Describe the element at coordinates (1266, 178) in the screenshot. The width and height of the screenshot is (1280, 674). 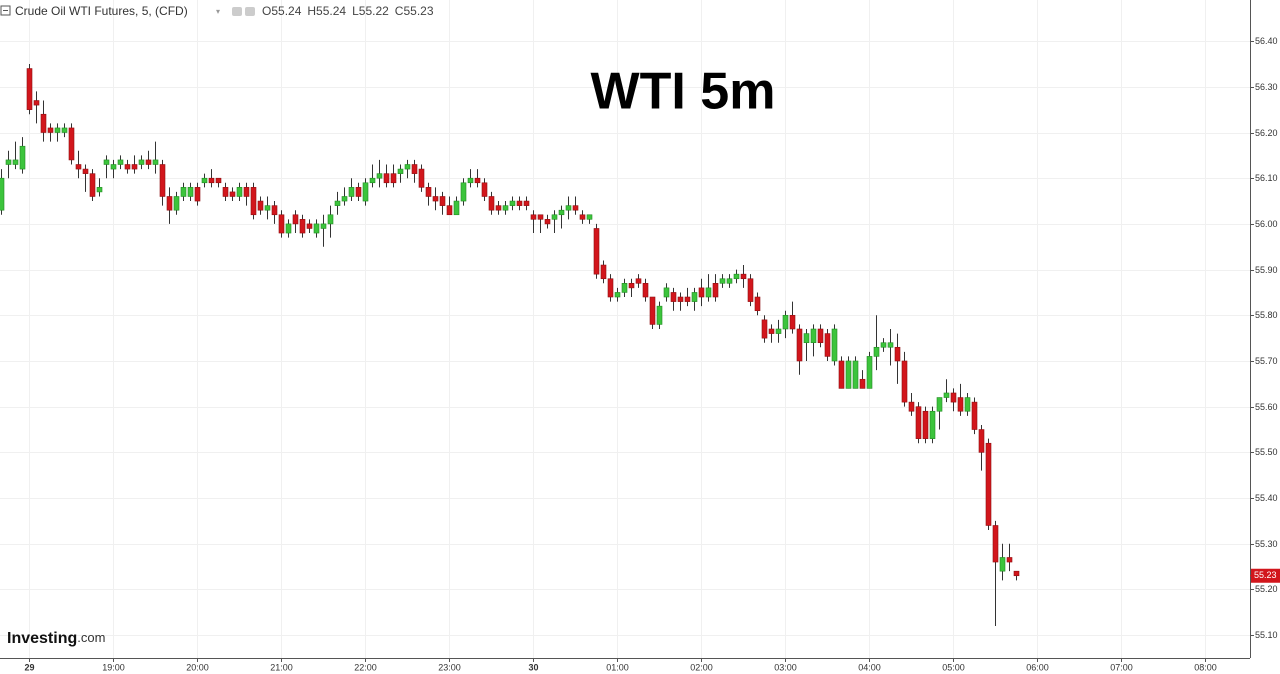
I see `y-tick-label: 56.10` at that location.